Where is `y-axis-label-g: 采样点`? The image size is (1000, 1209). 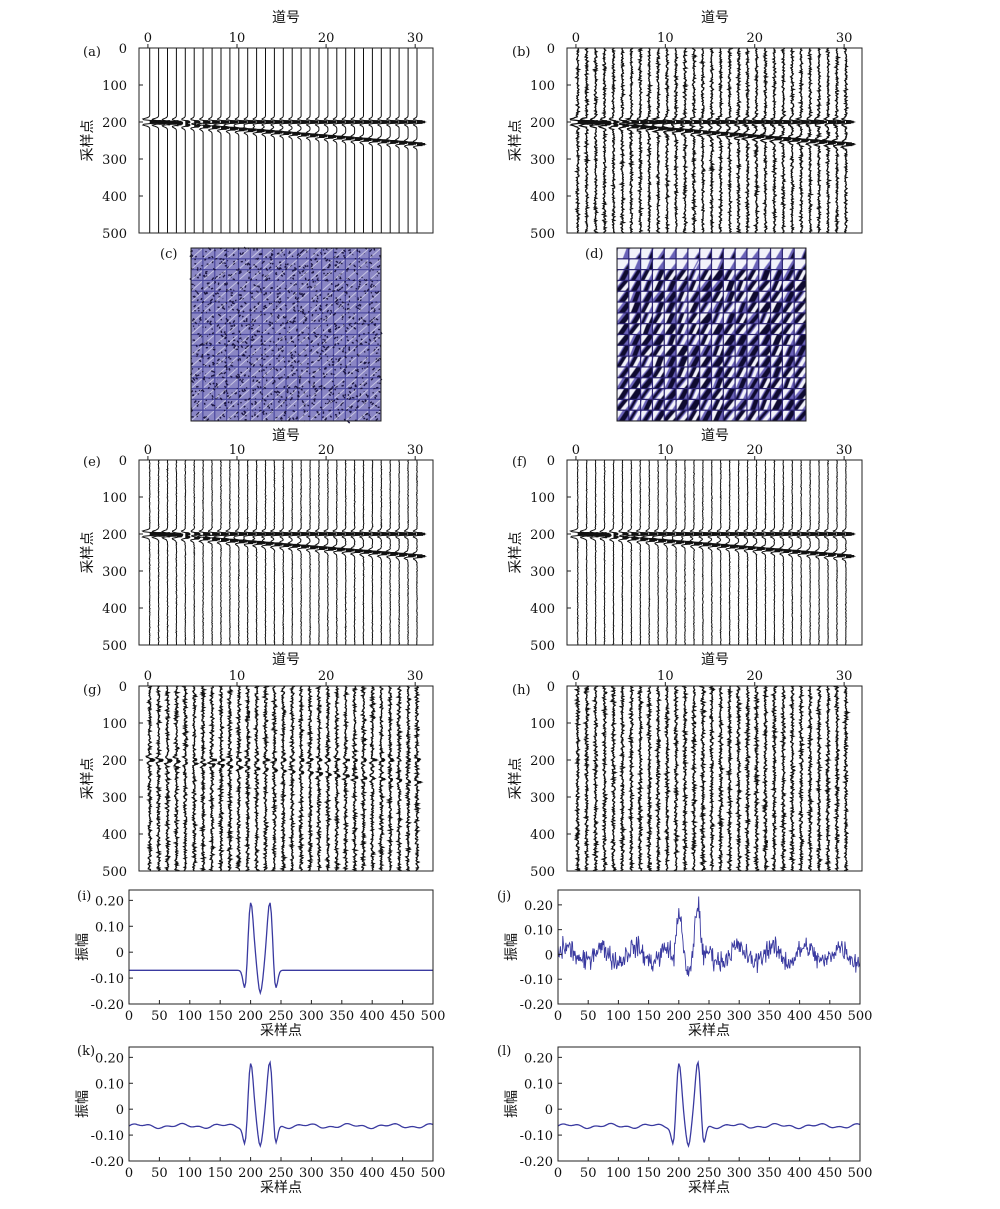 y-axis-label-g: 采样点 is located at coordinates (88, 779).